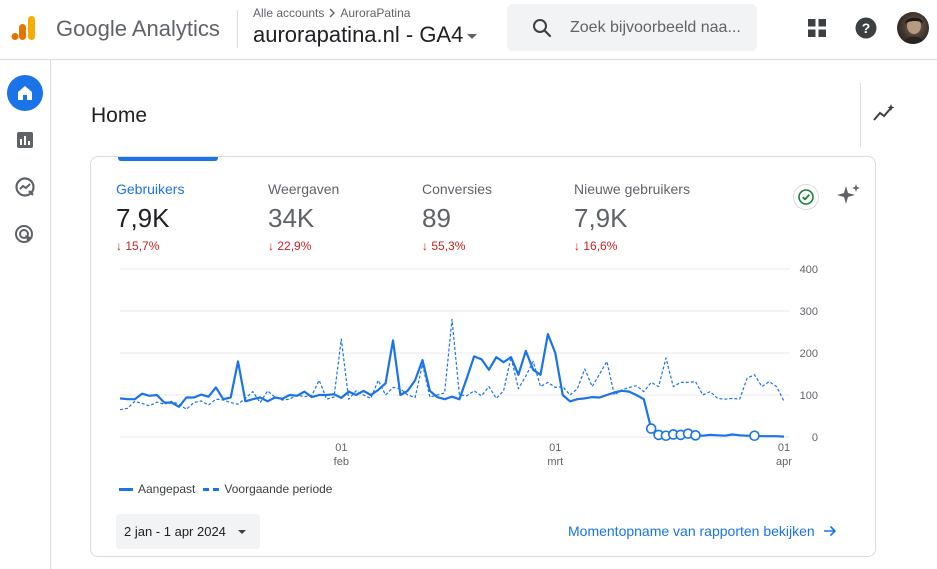 This screenshot has height=569, width=937. I want to click on metric-tab-users: Gebruikers 7,9K ↓ 15,7%, so click(150, 217).